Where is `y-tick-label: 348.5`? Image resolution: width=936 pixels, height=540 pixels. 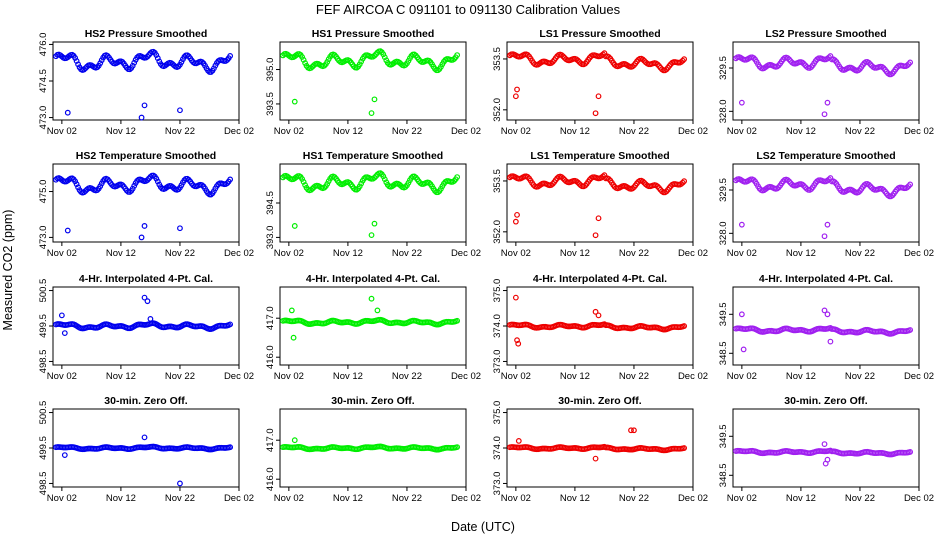 y-tick-label: 348.5 is located at coordinates (723, 475).